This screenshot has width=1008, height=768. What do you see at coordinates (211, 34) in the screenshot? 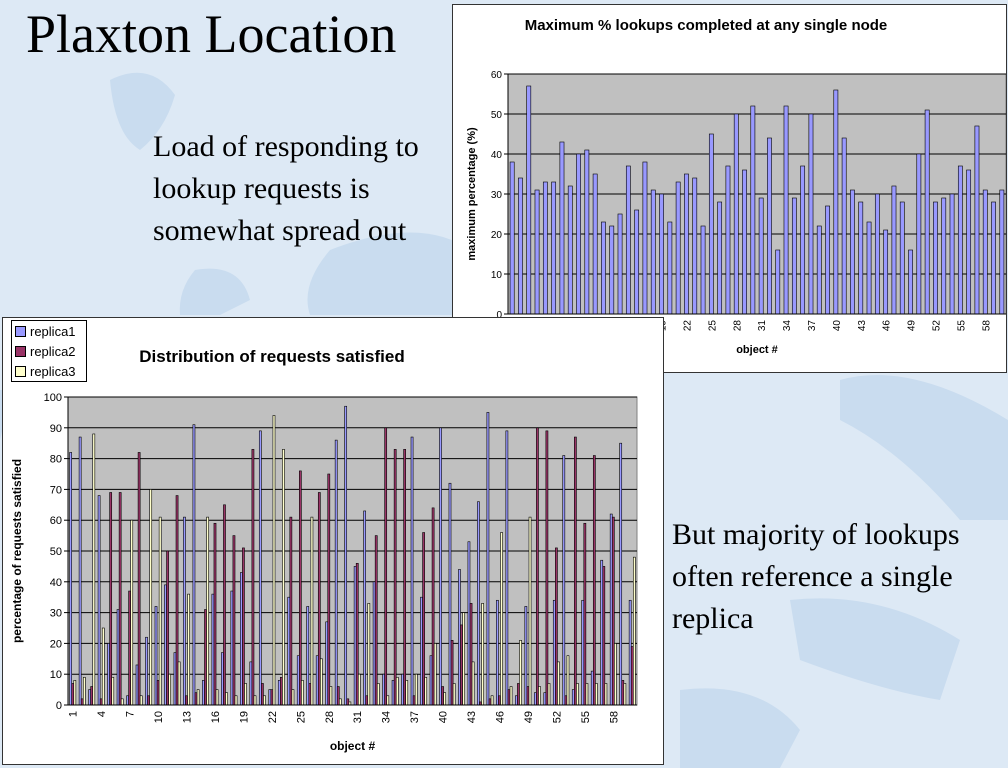
I see `slide-title: Plaxton Location` at bounding box center [211, 34].